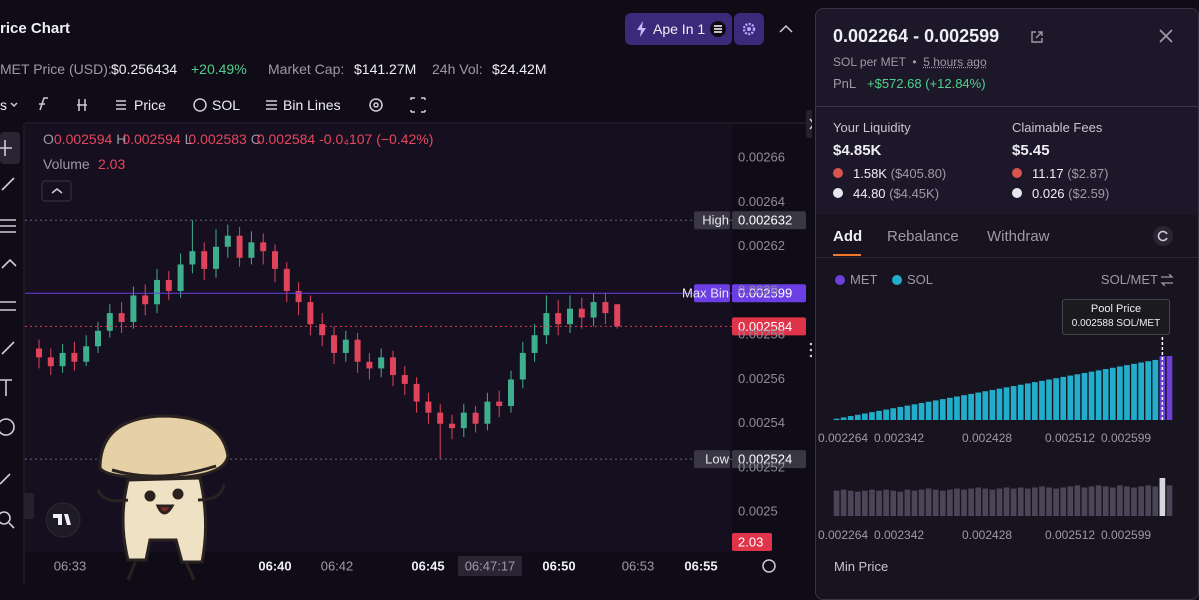  Describe the element at coordinates (769, 566) in the screenshot. I see `settings-icon` at that location.